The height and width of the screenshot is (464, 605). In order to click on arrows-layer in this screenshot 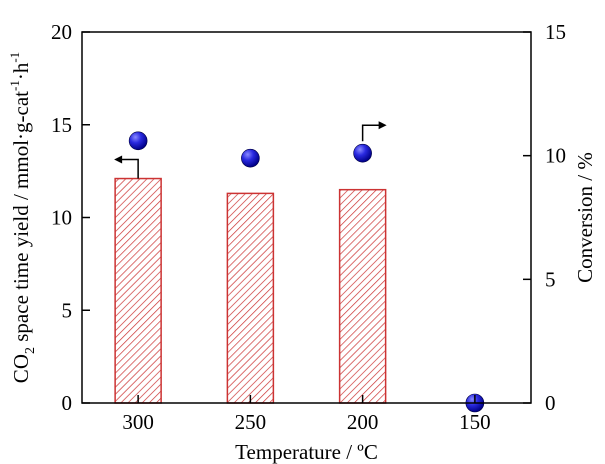, I will do `click(250, 150)`.